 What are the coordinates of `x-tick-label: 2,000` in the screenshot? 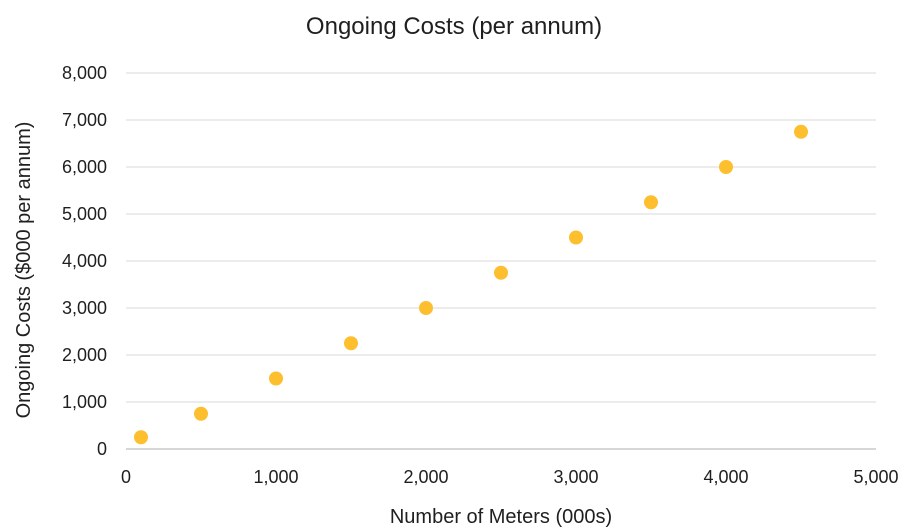 It's located at (425, 477).